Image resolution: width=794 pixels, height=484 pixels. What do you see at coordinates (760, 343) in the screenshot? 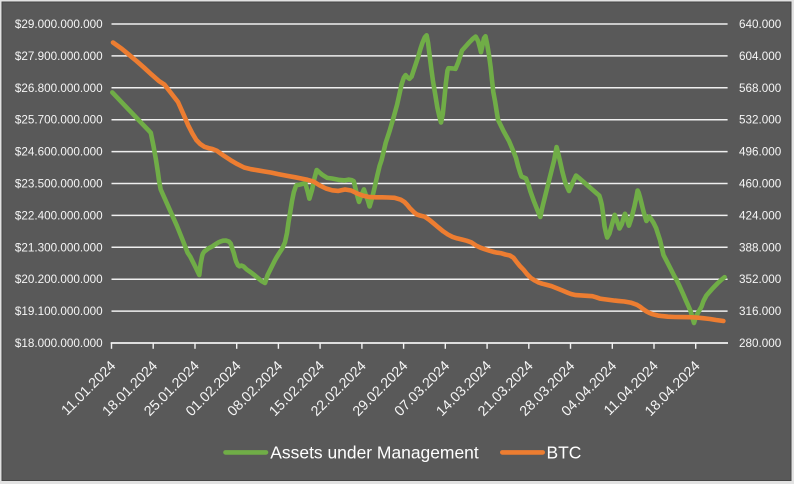
I see `svg-text: 280.000` at bounding box center [760, 343].